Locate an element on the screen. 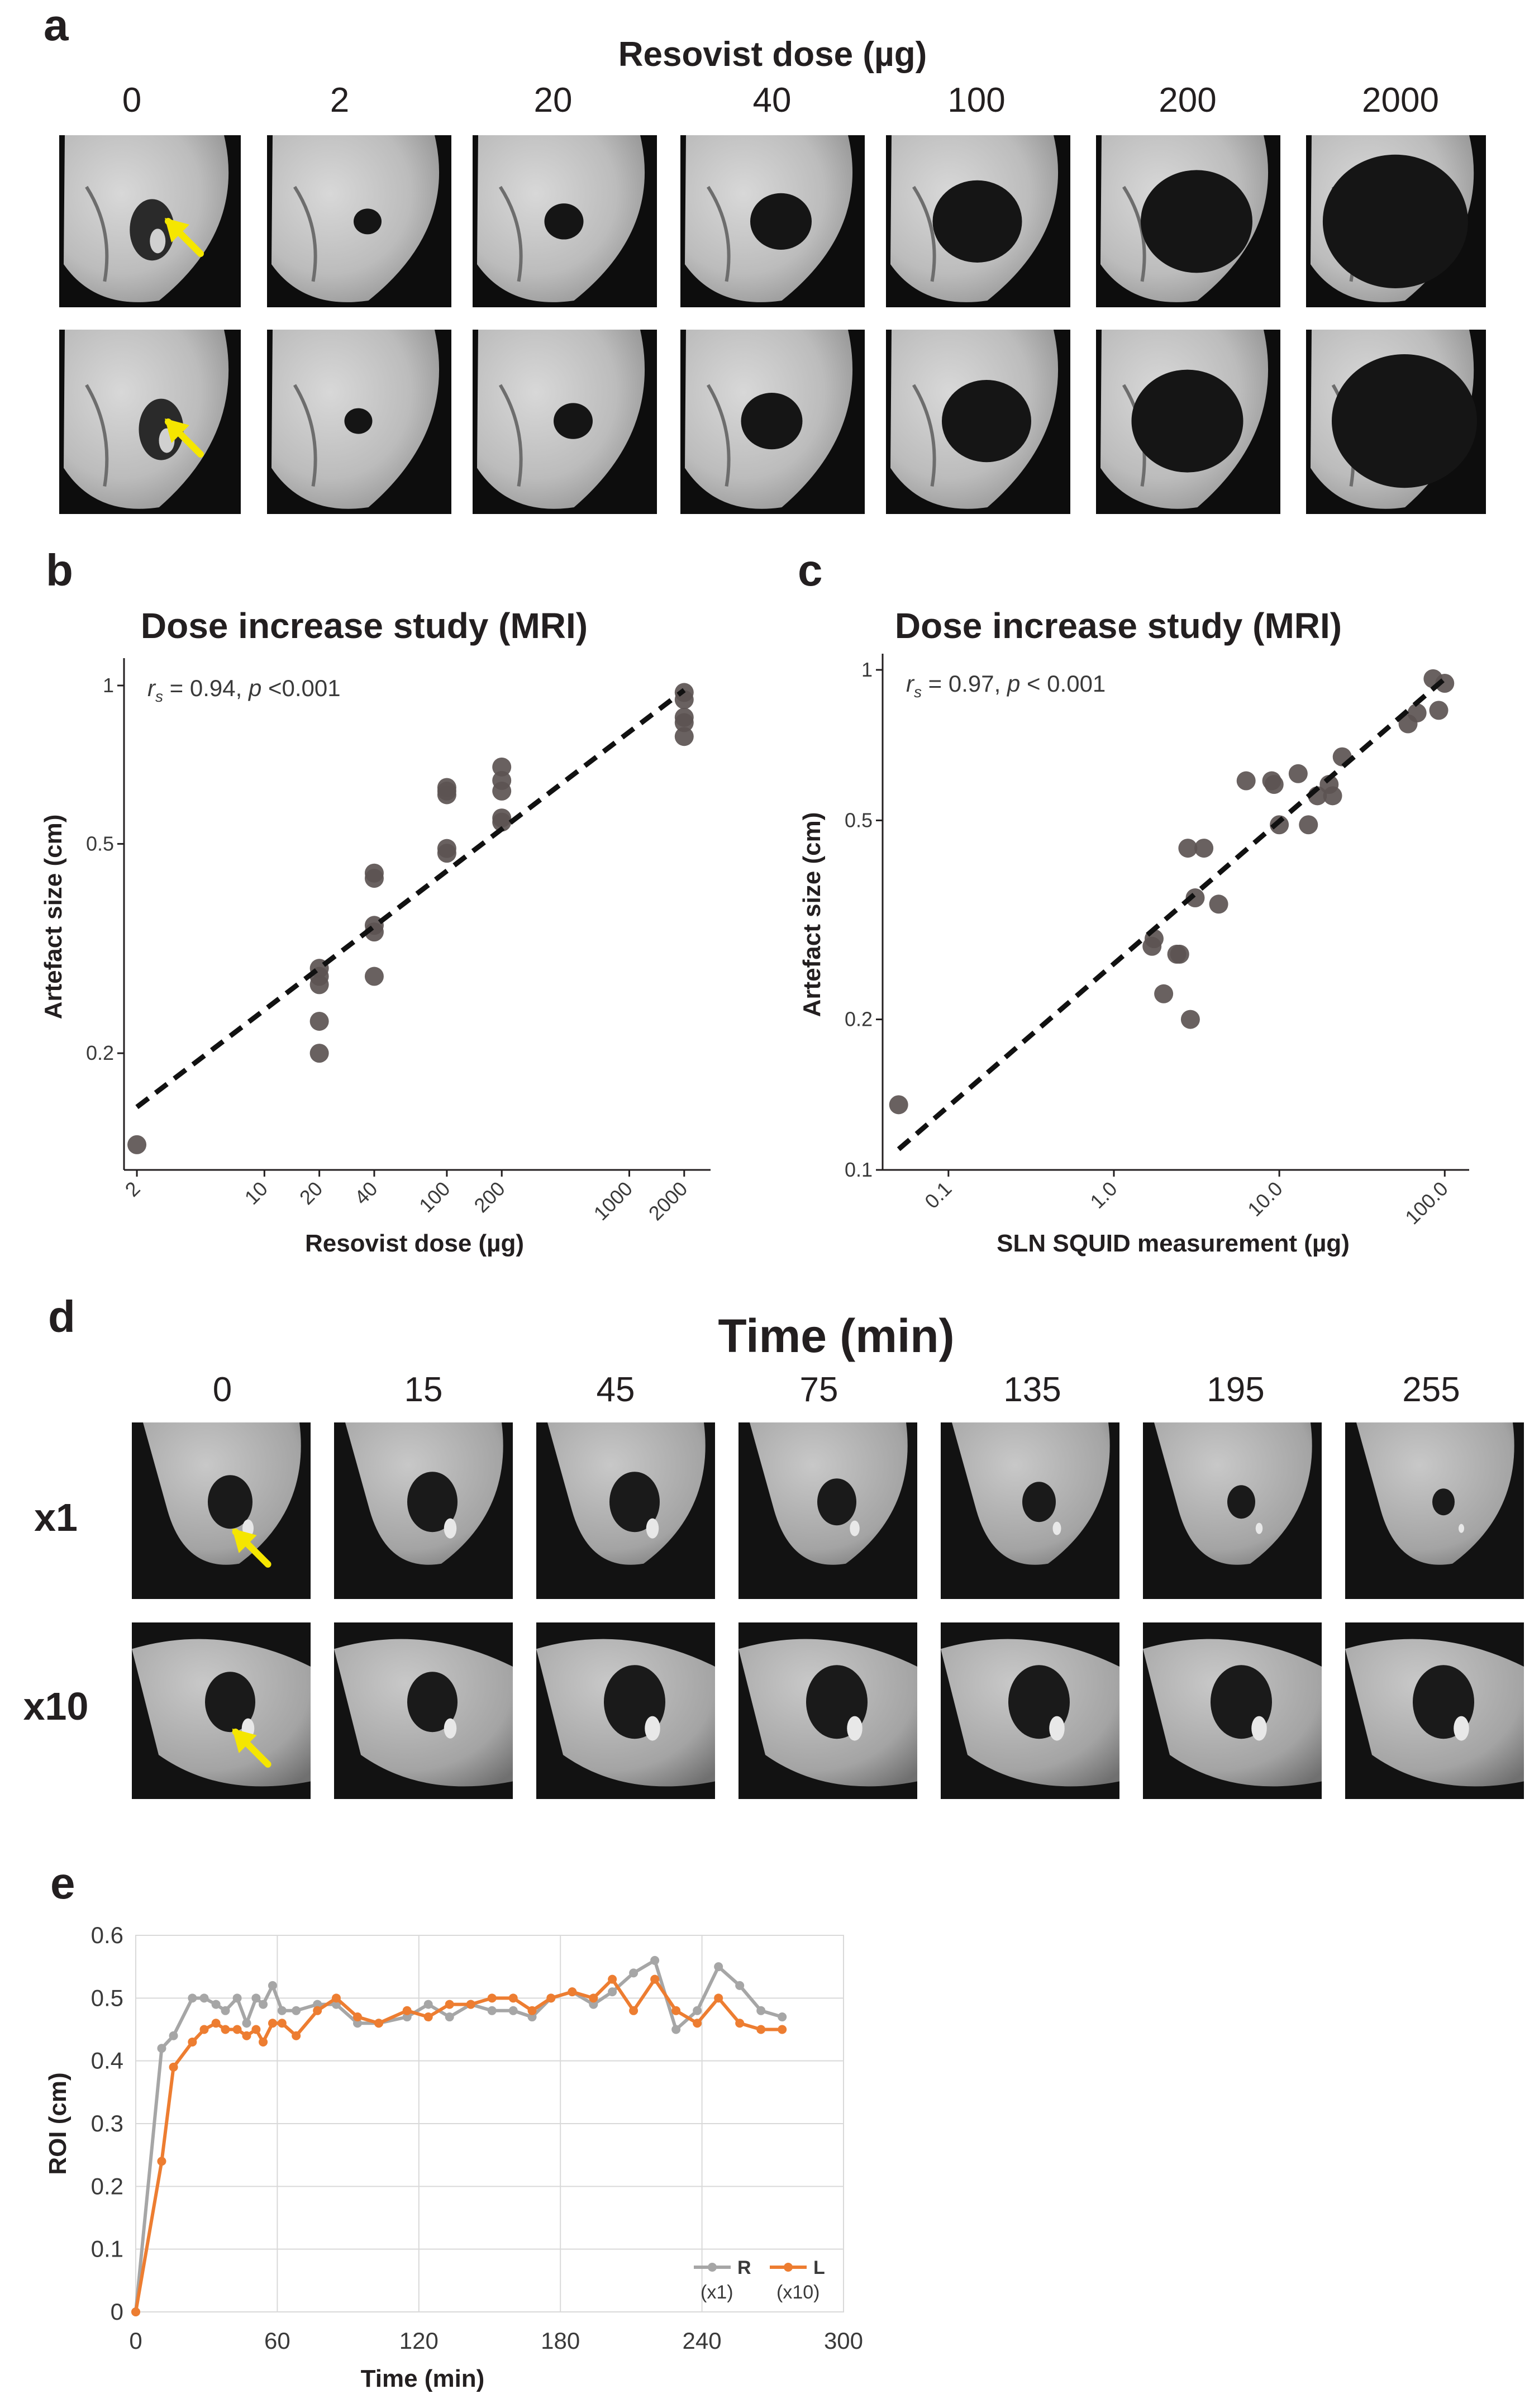  annotation-part: < 0.001 is located at coordinates (1063, 683).